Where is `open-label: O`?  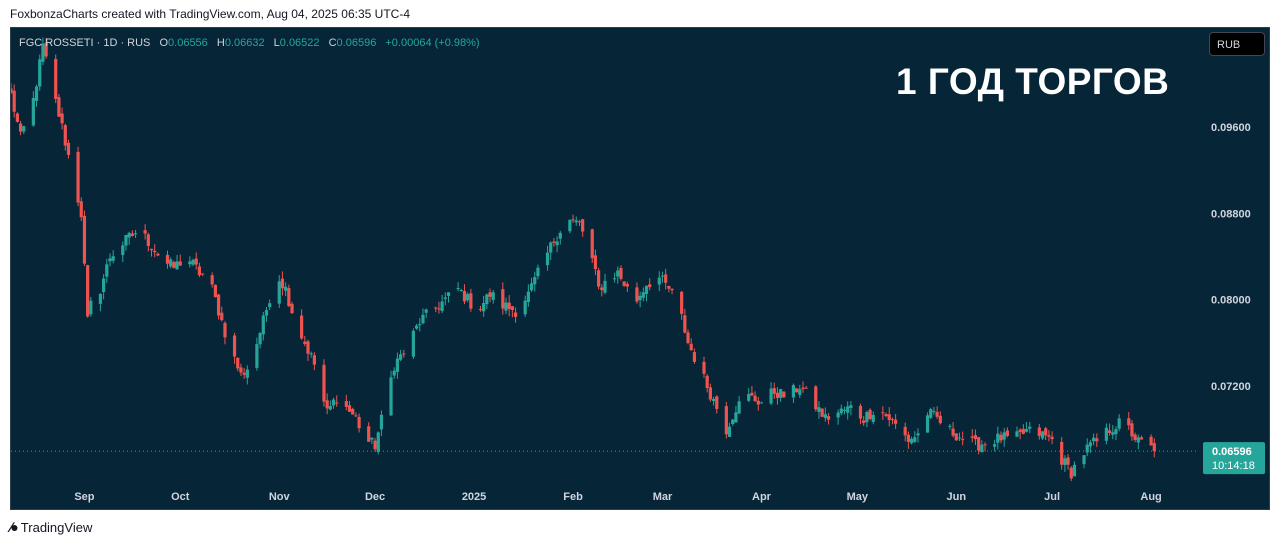 open-label: O is located at coordinates (164, 43).